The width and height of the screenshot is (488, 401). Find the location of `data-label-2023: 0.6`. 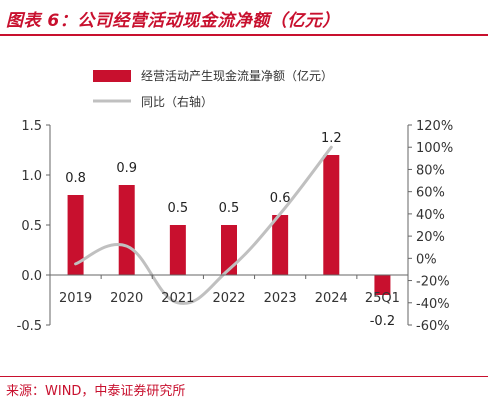

data-label-2023: 0.6 is located at coordinates (280, 198).